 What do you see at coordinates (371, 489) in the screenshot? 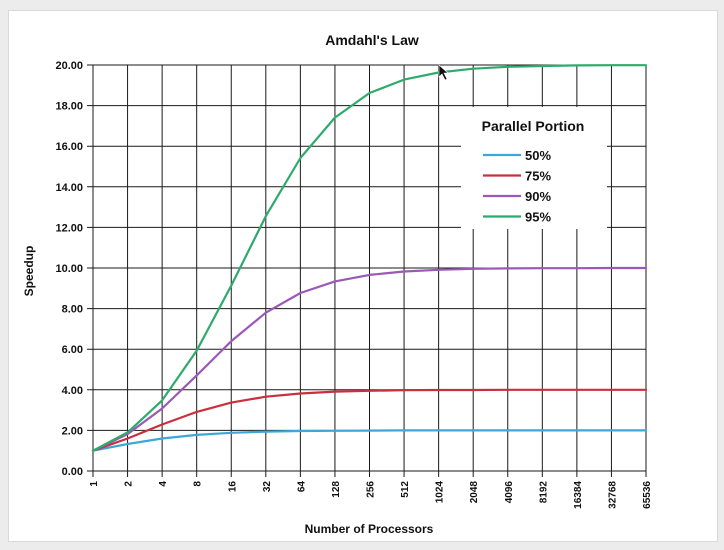
I see `x-tick-label: 256` at bounding box center [371, 489].